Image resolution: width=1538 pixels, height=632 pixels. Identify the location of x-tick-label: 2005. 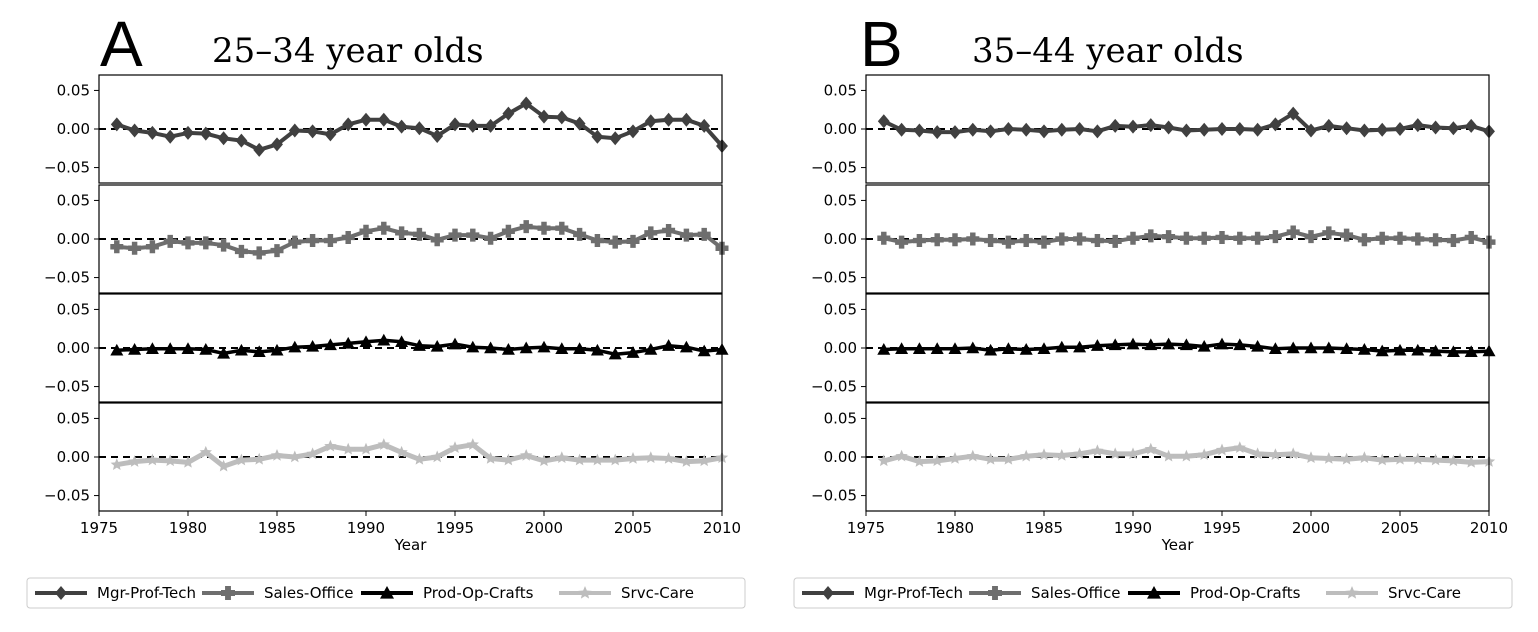
(1400, 528).